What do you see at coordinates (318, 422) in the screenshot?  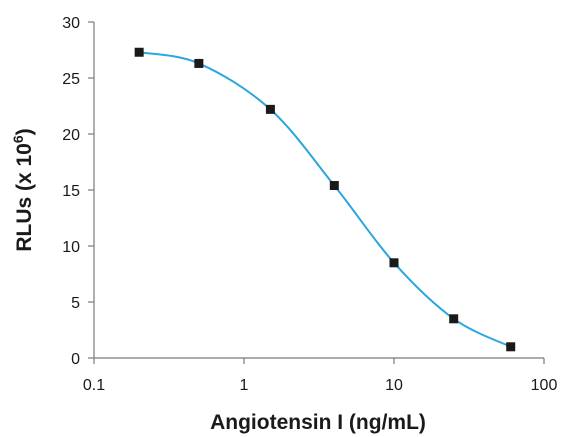 I see `x-axis-title: Angiotensin I (ng/mL)` at bounding box center [318, 422].